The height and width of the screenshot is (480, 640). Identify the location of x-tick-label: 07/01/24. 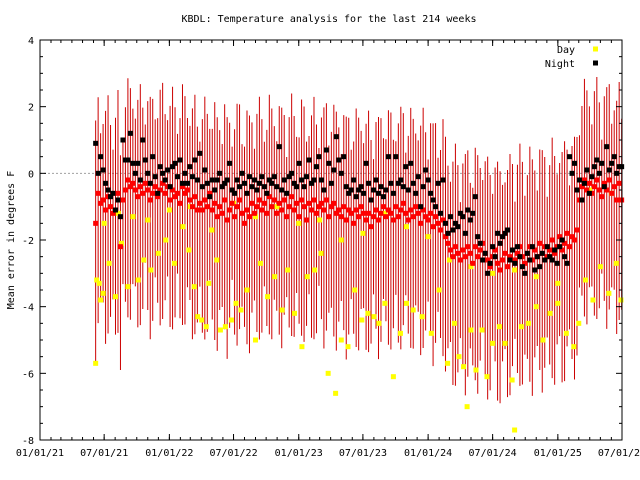
(493, 453).